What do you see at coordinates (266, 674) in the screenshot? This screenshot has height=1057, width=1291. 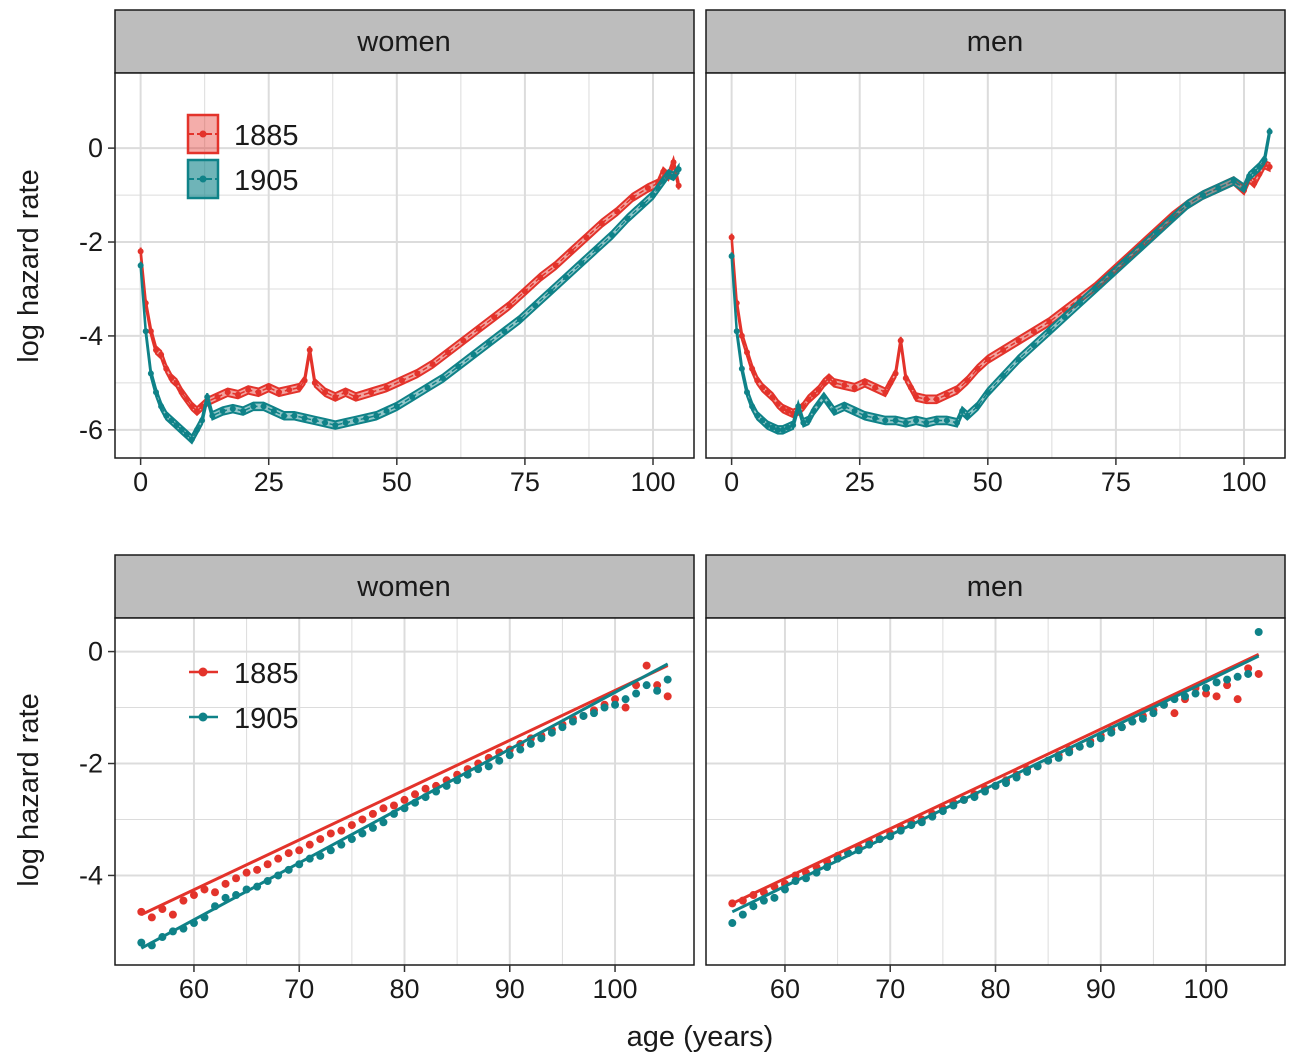 I see `legend-bottom-label-1885: 1885` at bounding box center [266, 674].